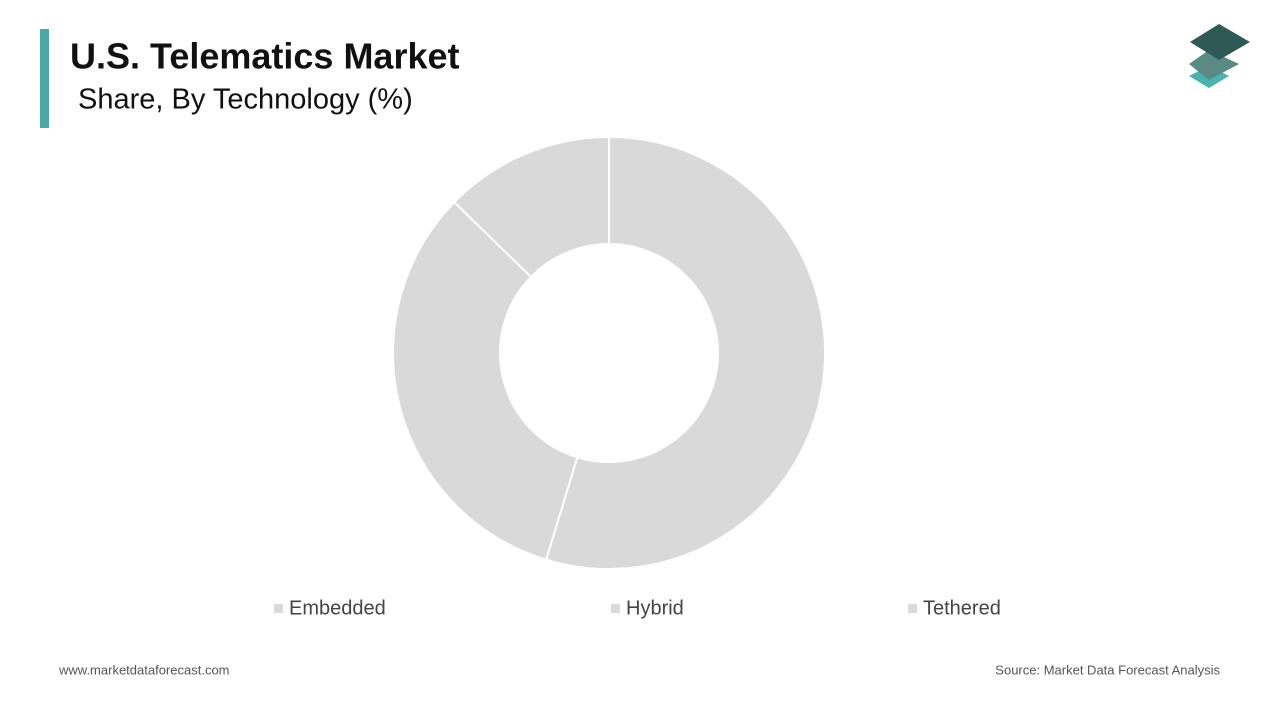 The height and width of the screenshot is (720, 1280). I want to click on footer-left: www.marketdataforecast.com, so click(144, 669).